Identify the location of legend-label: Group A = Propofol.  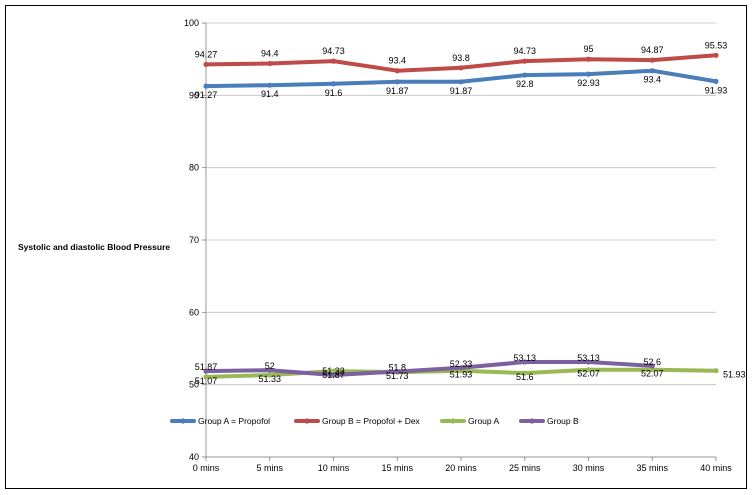
(234, 421).